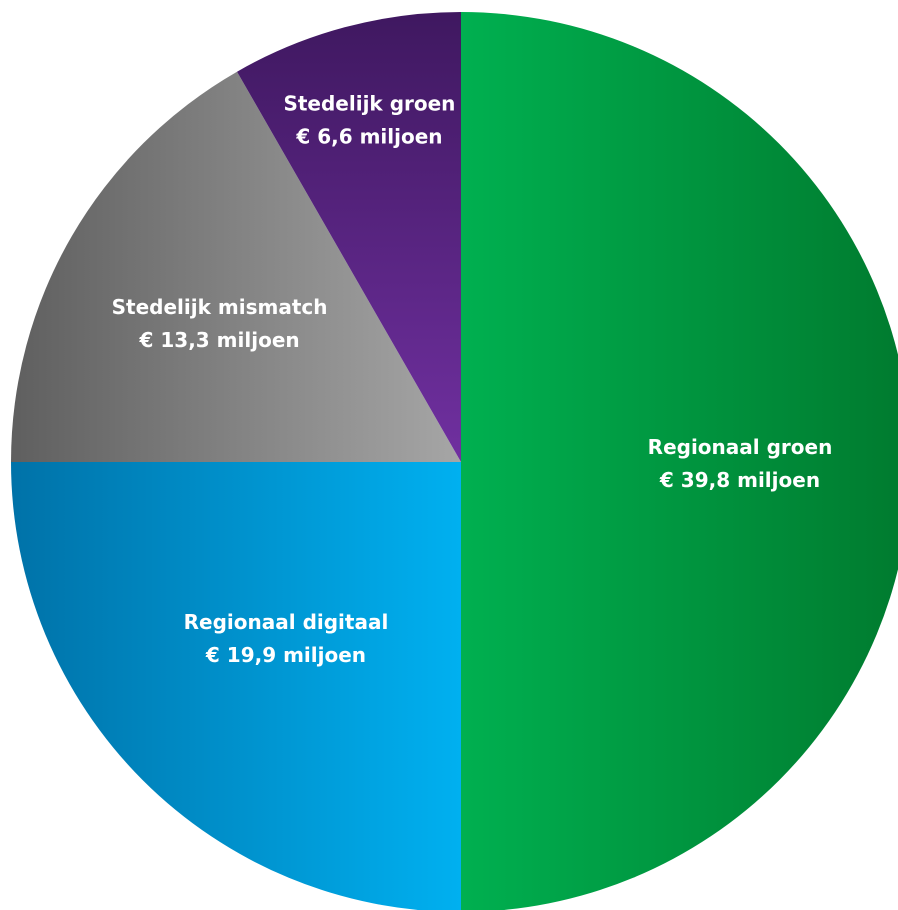 Image resolution: width=898 pixels, height=910 pixels. I want to click on slice-value-stedelijk-mismatch: € 13,3 miljoen, so click(218, 340).